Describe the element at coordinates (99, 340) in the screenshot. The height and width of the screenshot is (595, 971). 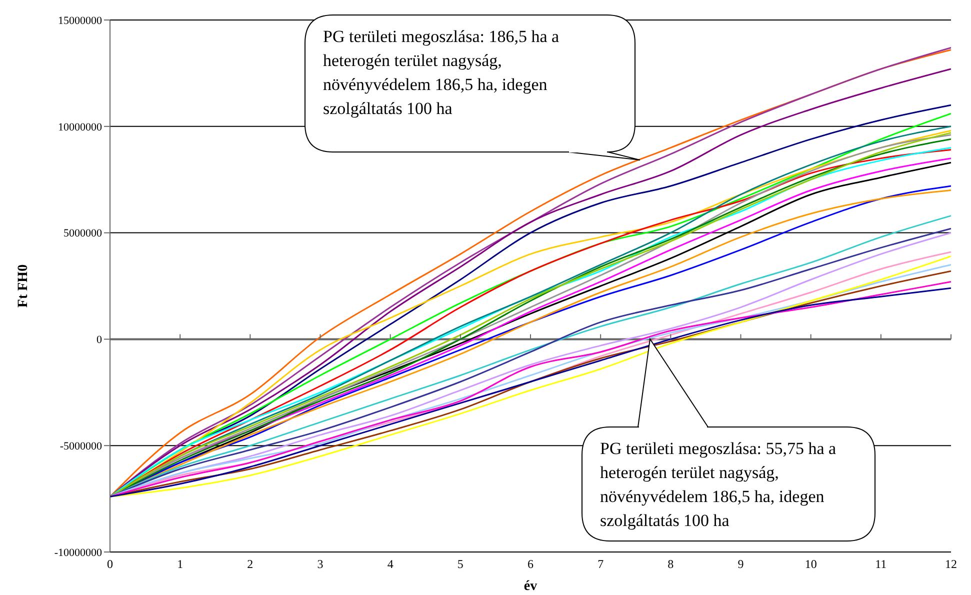
I see `y-tick-label: 0` at that location.